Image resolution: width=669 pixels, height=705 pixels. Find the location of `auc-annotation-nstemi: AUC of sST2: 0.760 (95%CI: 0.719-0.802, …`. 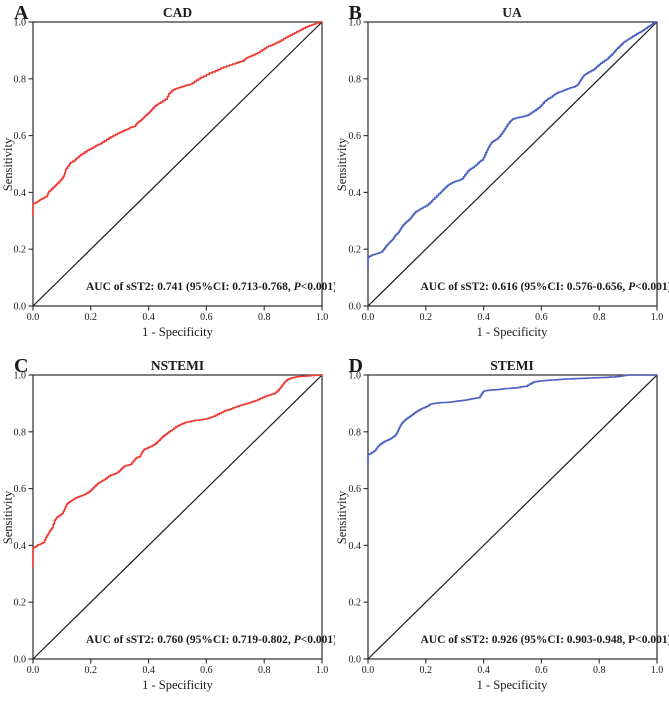

auc-annotation-nstemi: AUC of sST2: 0.760 (95%CI: 0.719-0.802, … is located at coordinates (210, 640).